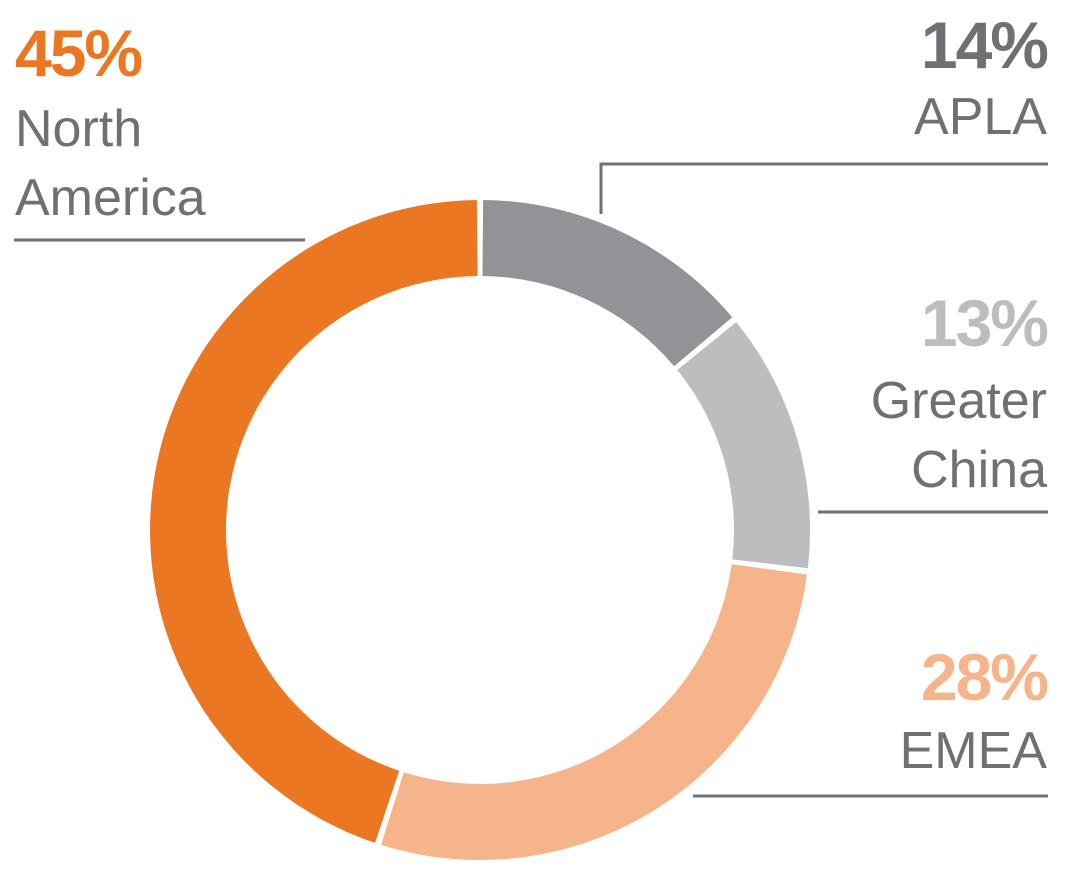  What do you see at coordinates (959, 401) in the screenshot?
I see `category-label-greater-china-1: Greater` at bounding box center [959, 401].